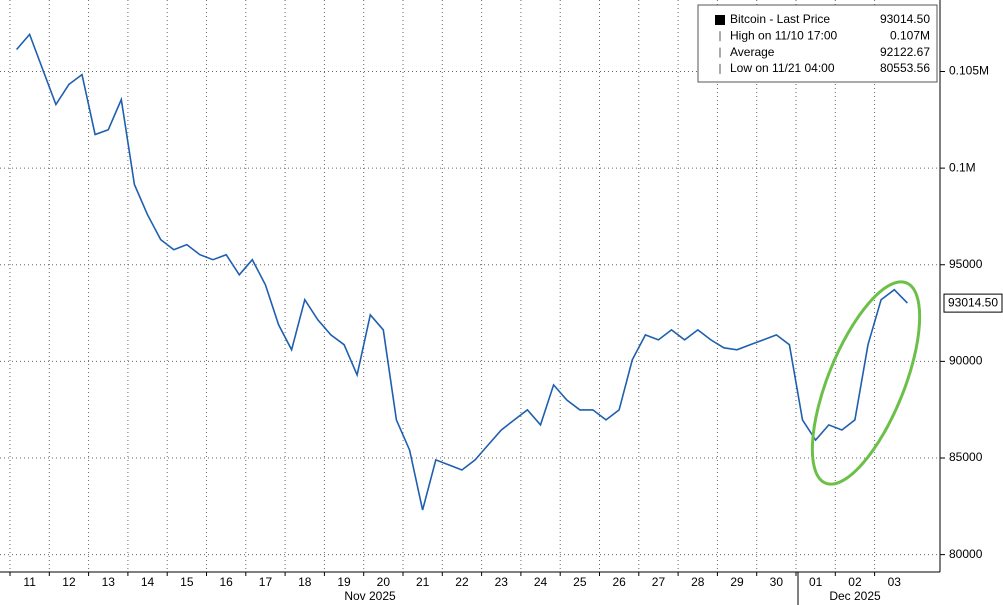 The height and width of the screenshot is (605, 1003). I want to click on x-tick-label: 22, so click(462, 582).